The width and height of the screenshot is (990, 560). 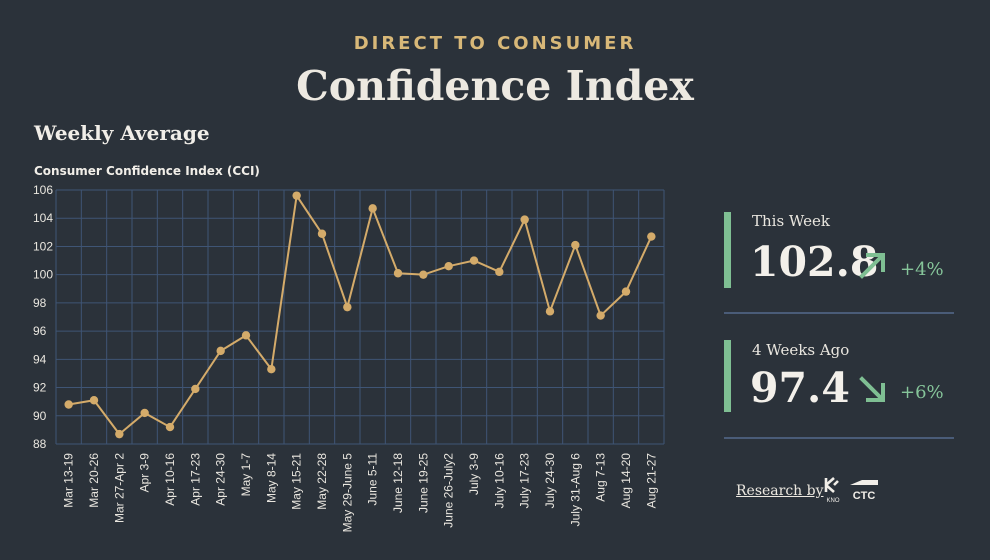 What do you see at coordinates (322, 481) in the screenshot?
I see `x-tick-label: May 22-28` at bounding box center [322, 481].